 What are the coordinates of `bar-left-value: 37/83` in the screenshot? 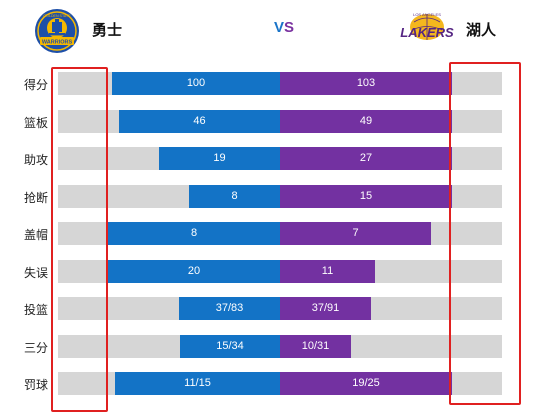 It's located at (229, 308).